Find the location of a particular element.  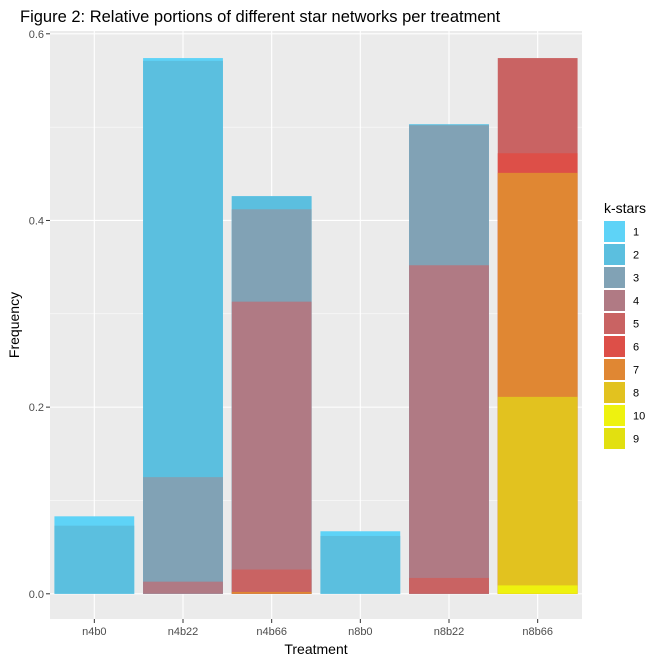

x-axis-title: Treatment is located at coordinates (315, 649).